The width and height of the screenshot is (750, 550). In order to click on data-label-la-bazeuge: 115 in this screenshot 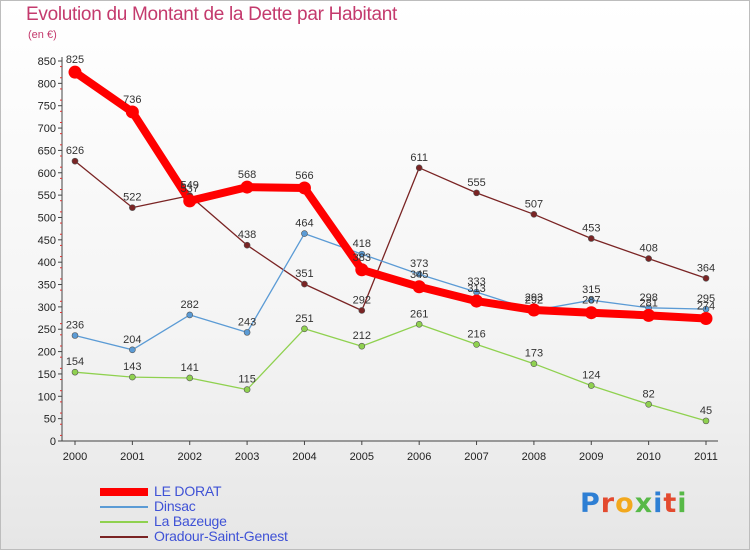, I will do `click(247, 380)`.